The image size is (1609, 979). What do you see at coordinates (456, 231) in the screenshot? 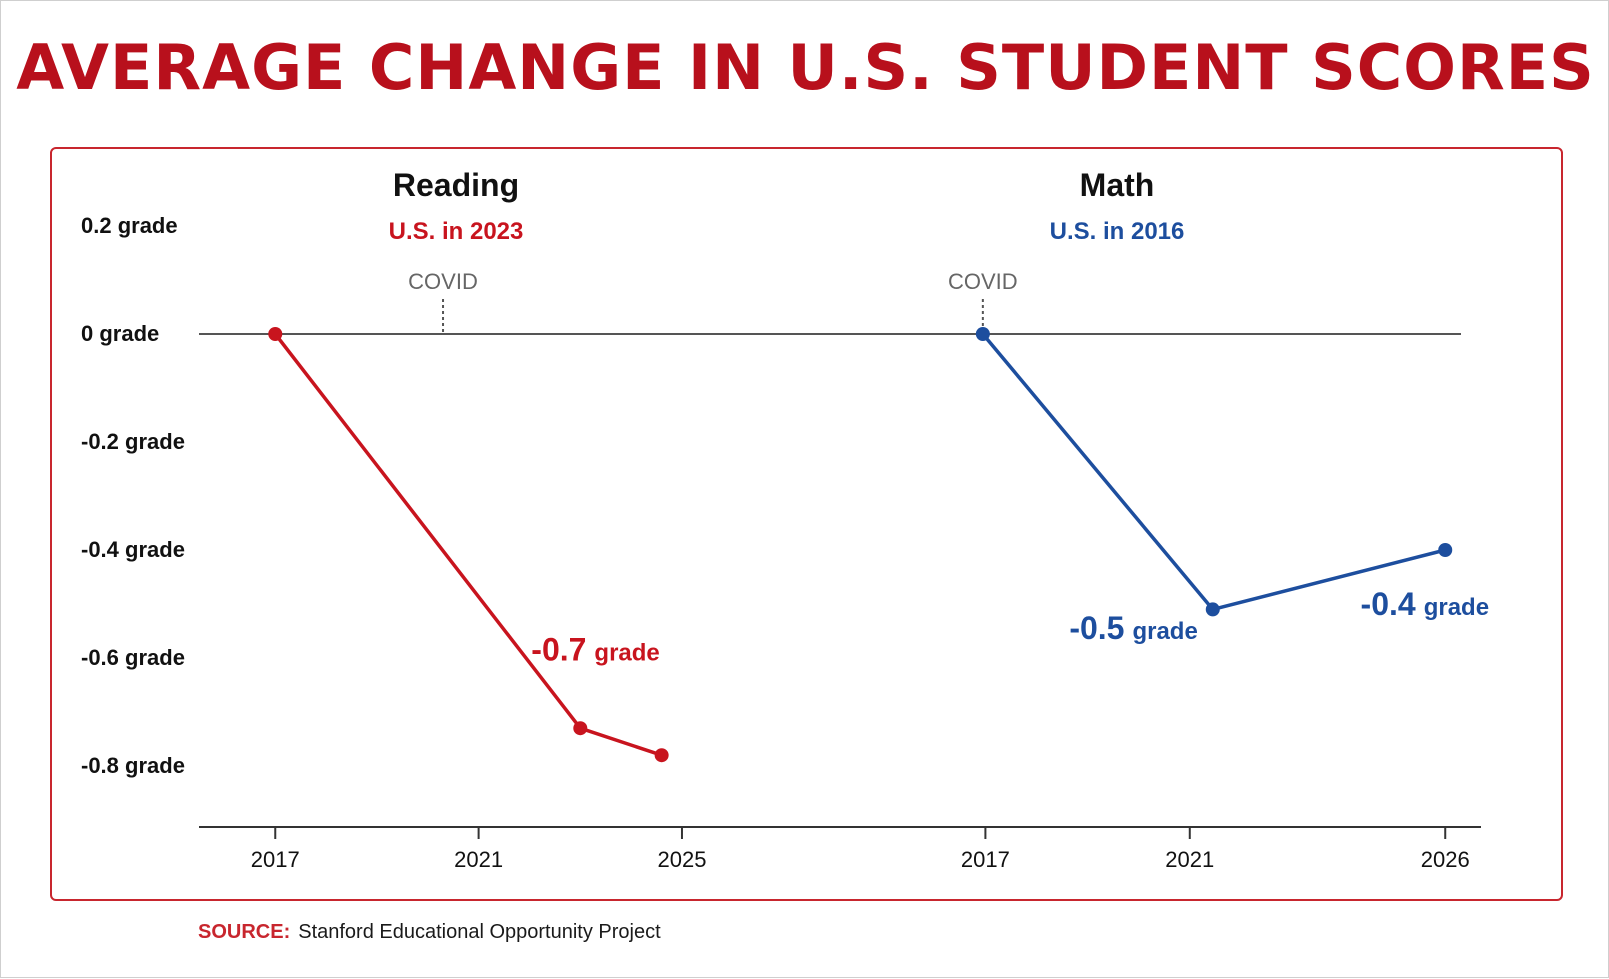
I see `reading-panel-subtitle: U.S. in 2023` at bounding box center [456, 231].